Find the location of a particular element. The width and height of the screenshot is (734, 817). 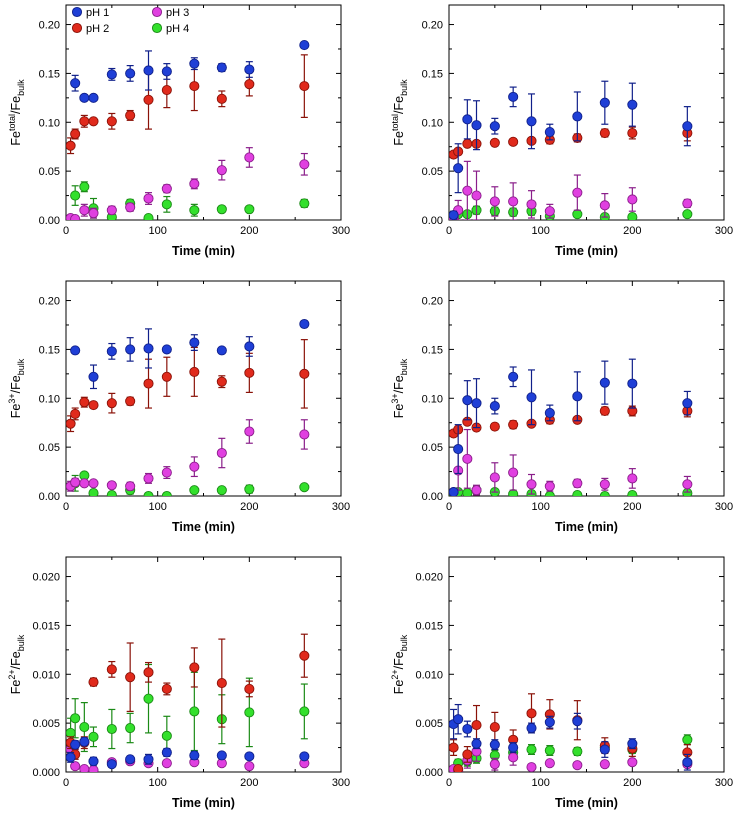

legend-label: pH 4 is located at coordinates (177, 29).